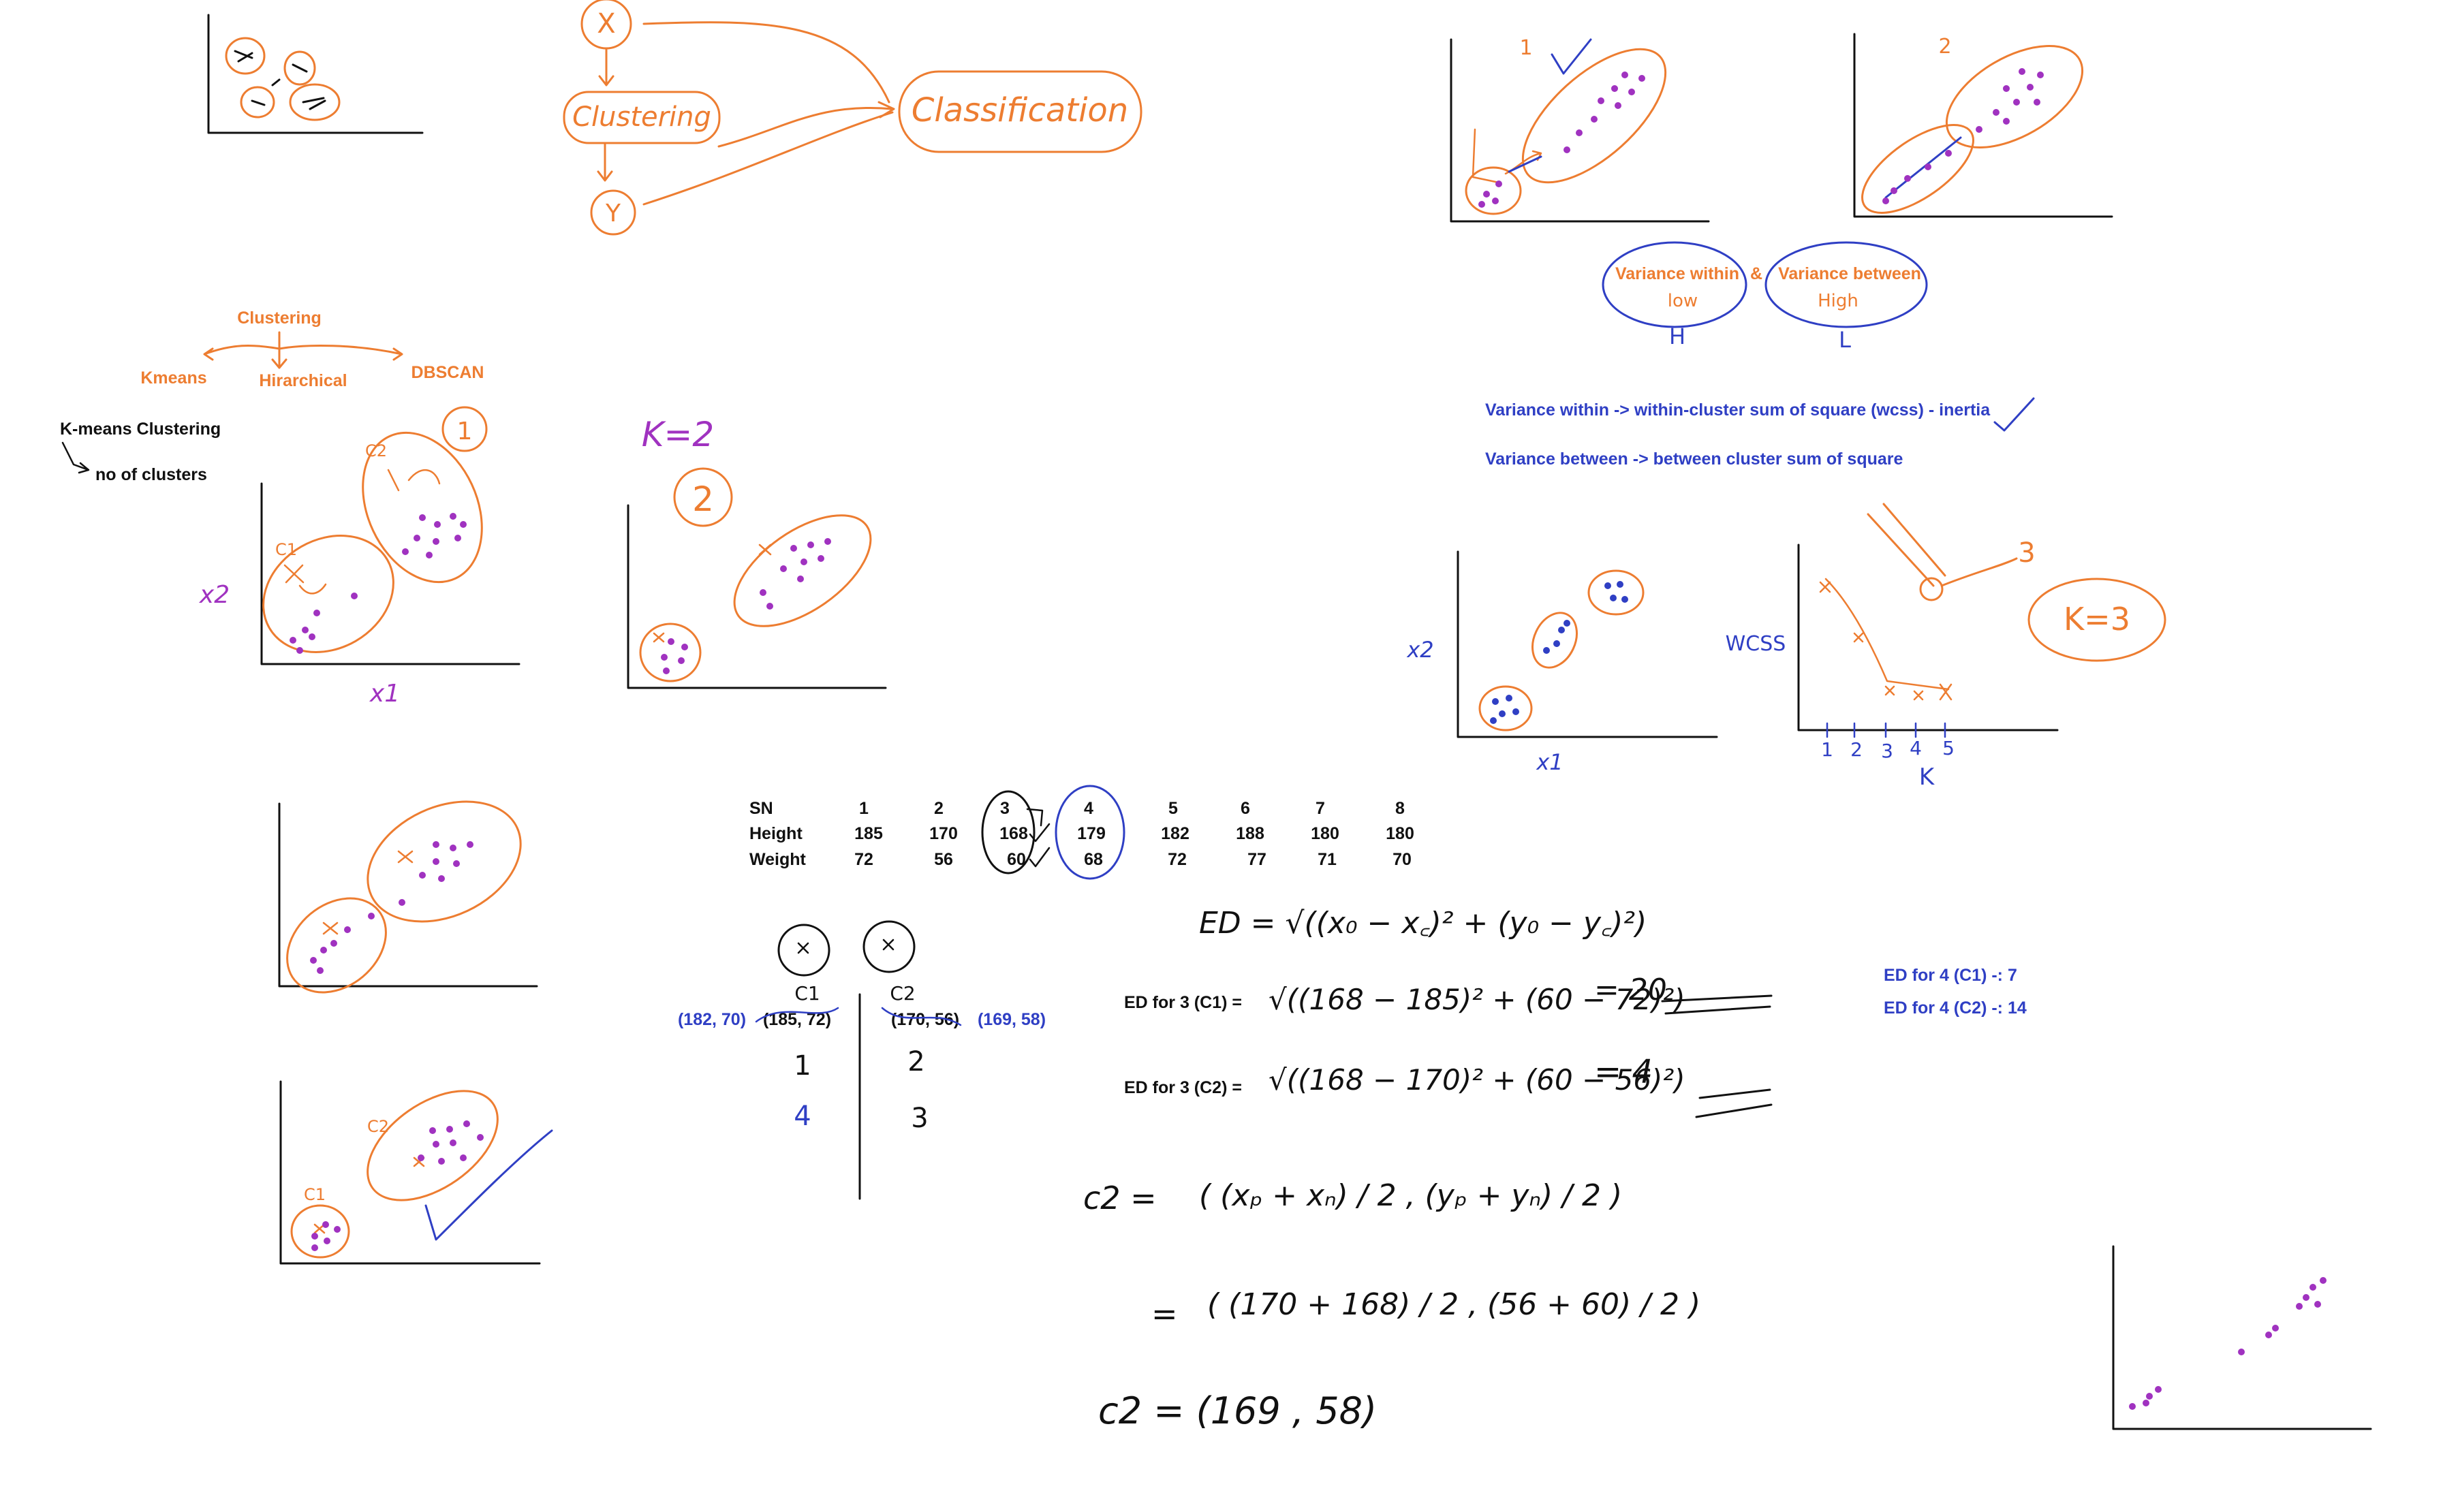  I want to click on c2-member: 3, so click(919, 1118).